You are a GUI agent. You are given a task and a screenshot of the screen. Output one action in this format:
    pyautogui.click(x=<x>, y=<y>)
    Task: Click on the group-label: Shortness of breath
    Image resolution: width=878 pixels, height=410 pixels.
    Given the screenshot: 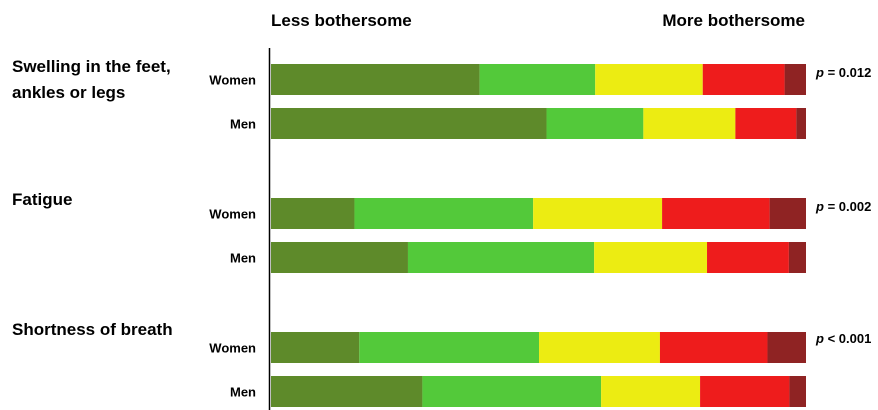 What is the action you would take?
    pyautogui.click(x=92, y=329)
    